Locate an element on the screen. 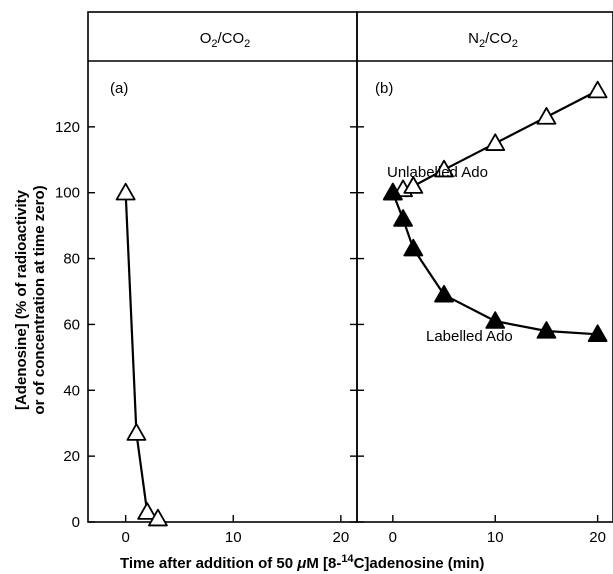 The width and height of the screenshot is (613, 574). y-tick-label: 60 is located at coordinates (71, 324).